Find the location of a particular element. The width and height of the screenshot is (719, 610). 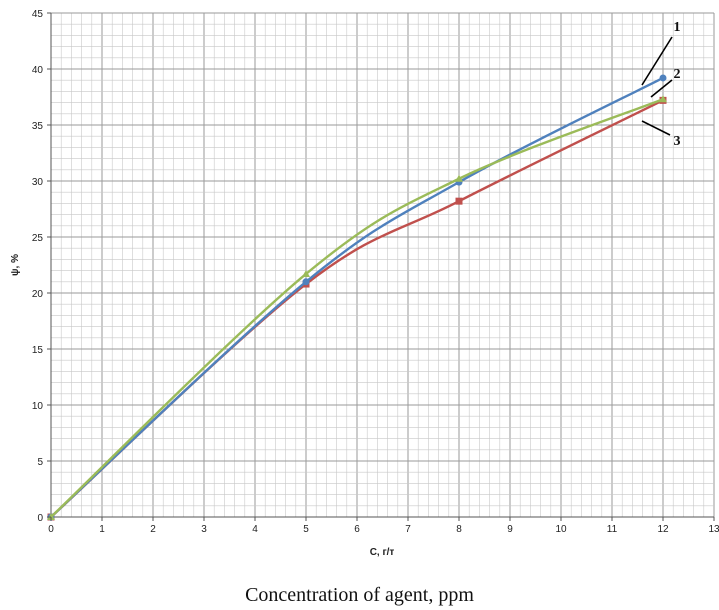

y-tick-label: 40 is located at coordinates (38, 70).